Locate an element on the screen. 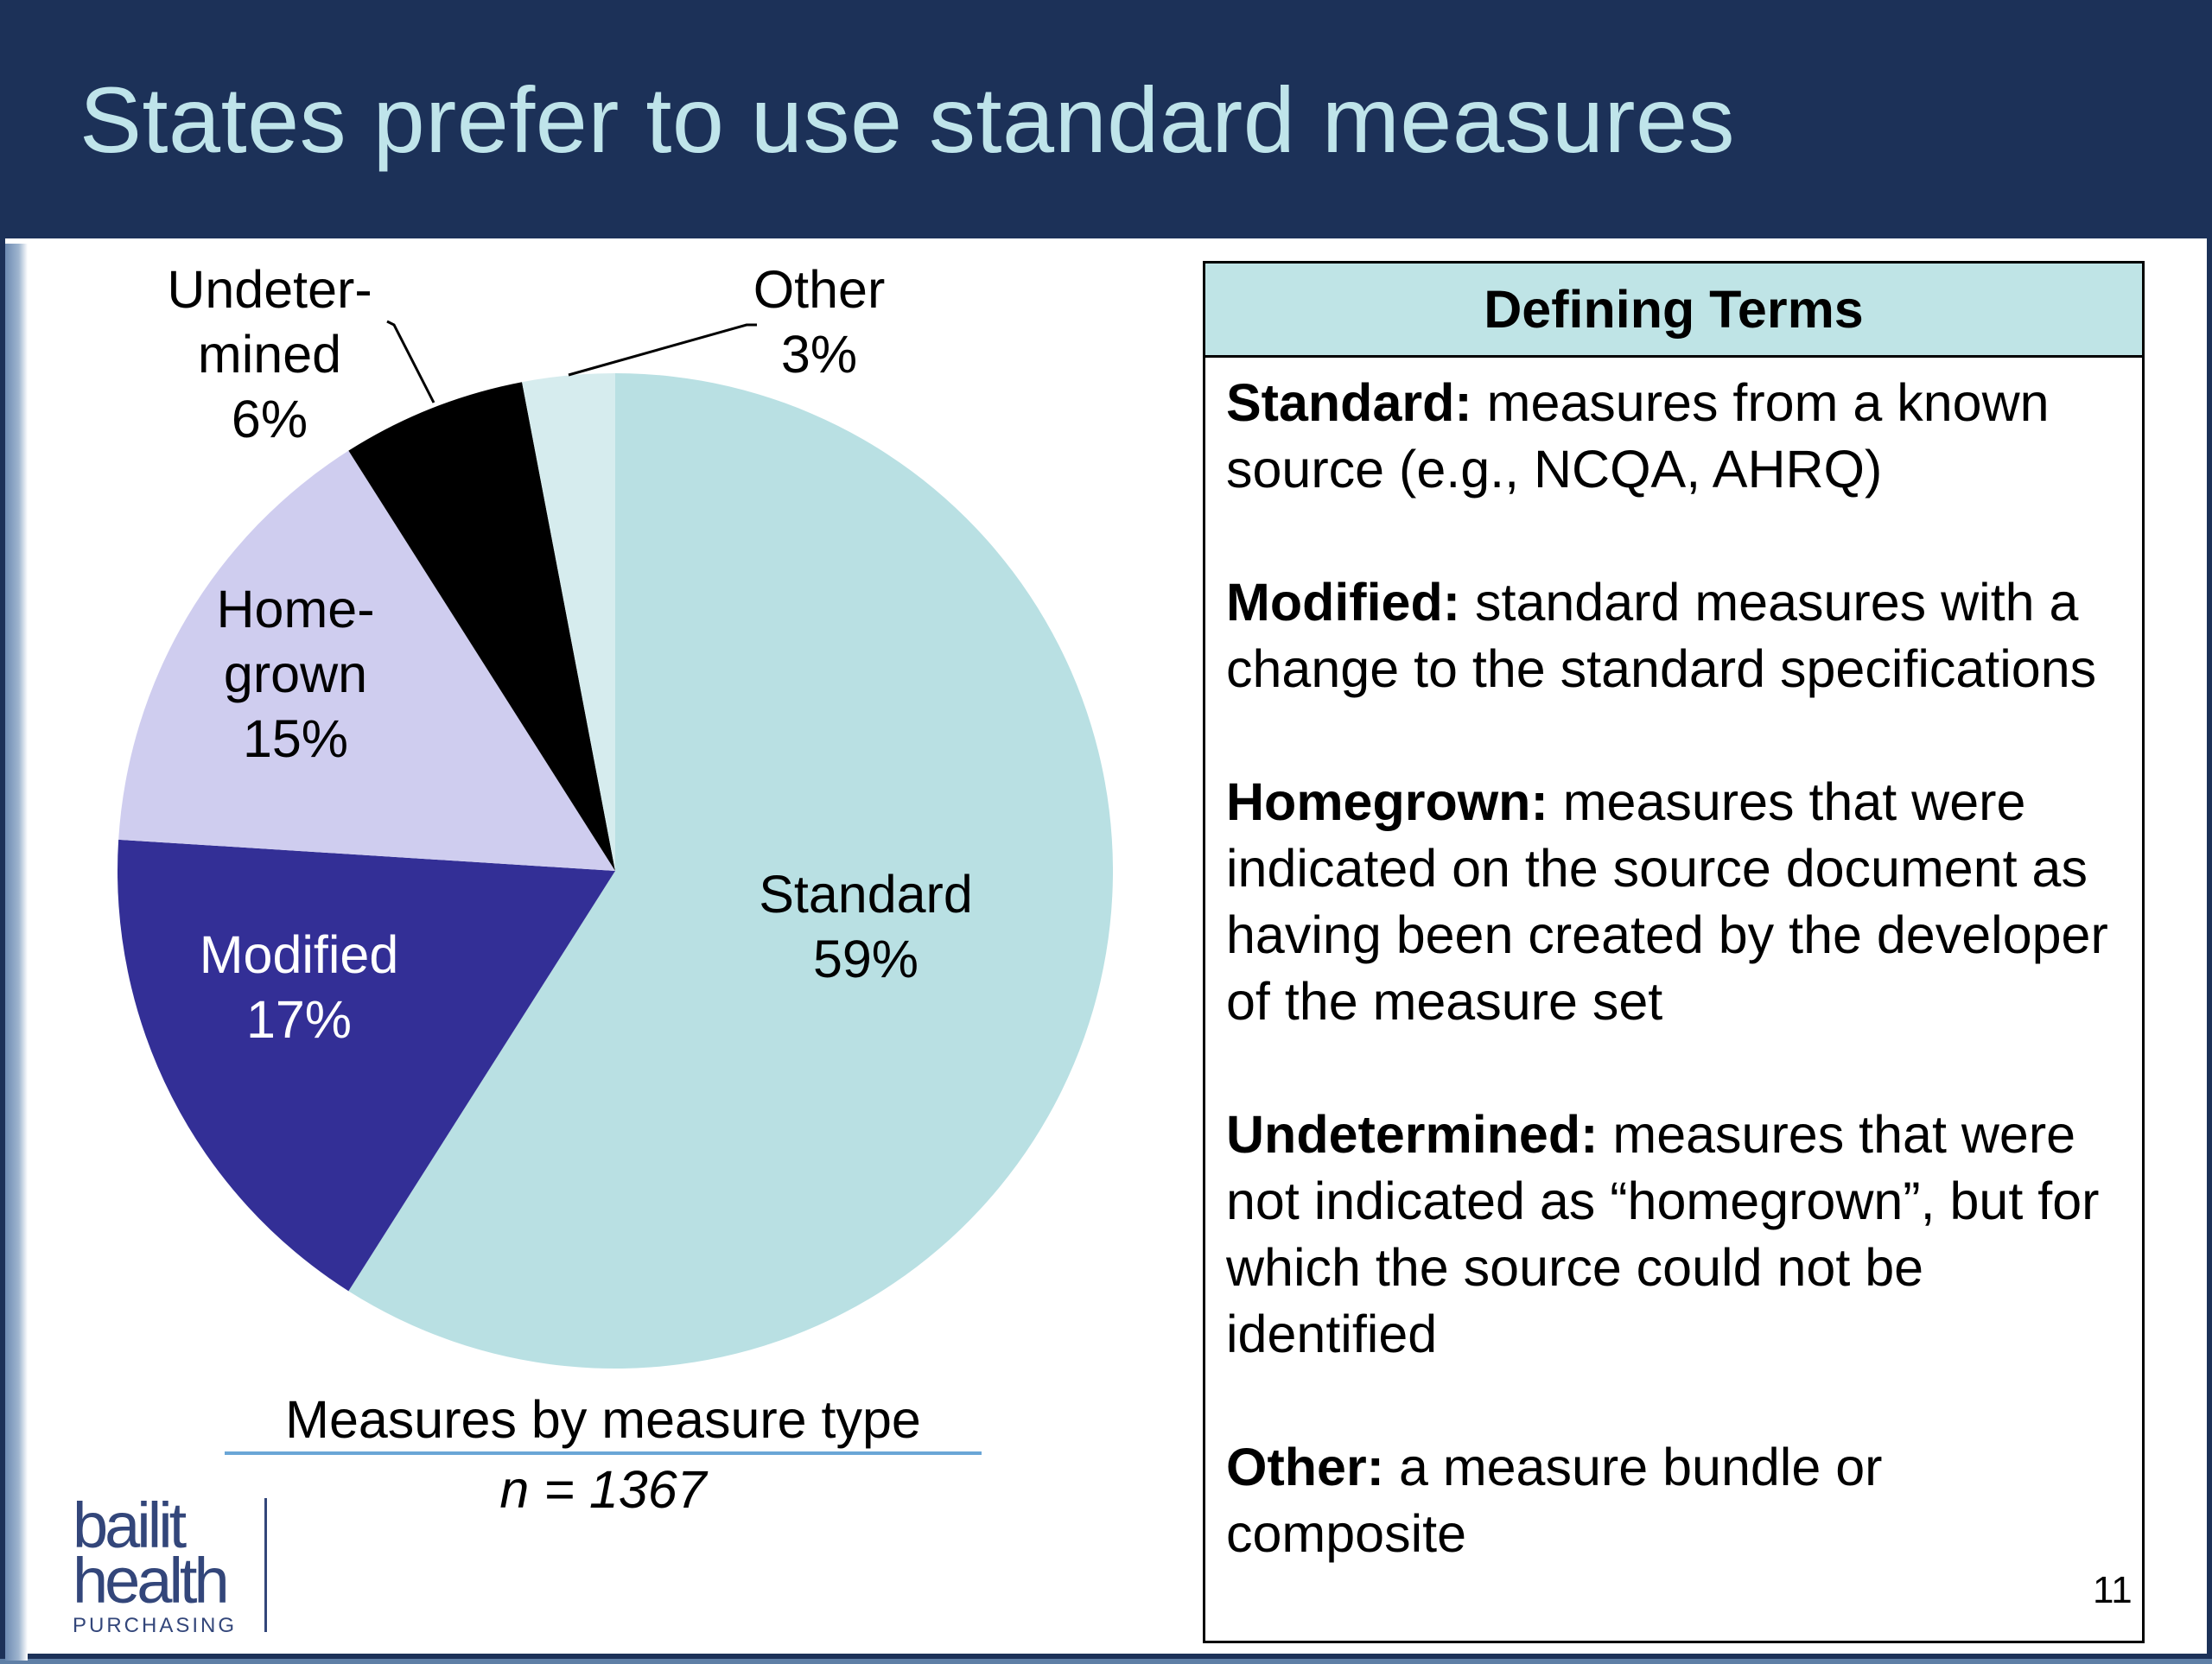  leader-line-other is located at coordinates (662, 350).